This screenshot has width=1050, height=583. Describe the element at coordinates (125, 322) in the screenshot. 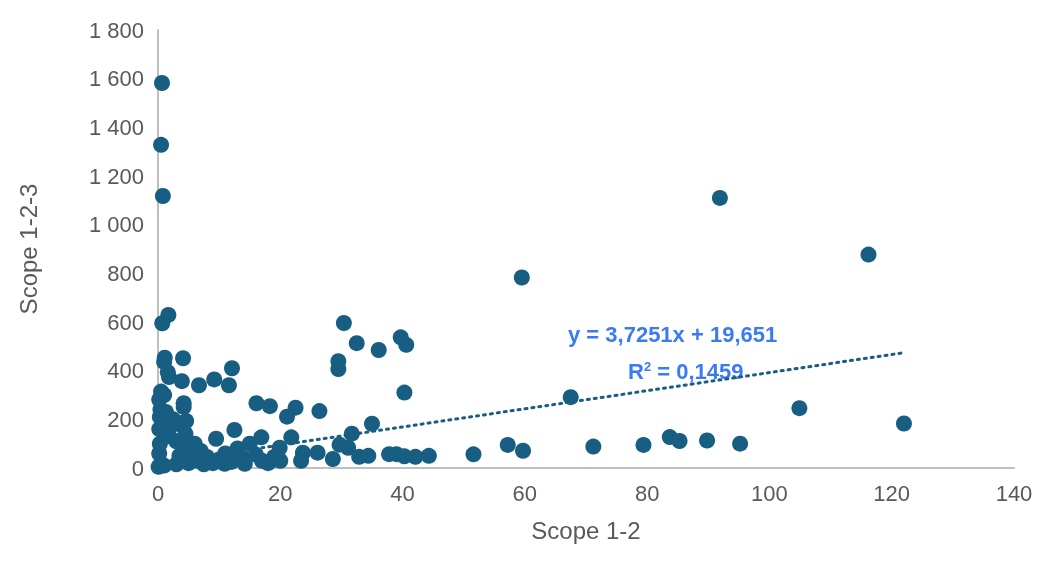

I see `y-tick-label: 600` at that location.